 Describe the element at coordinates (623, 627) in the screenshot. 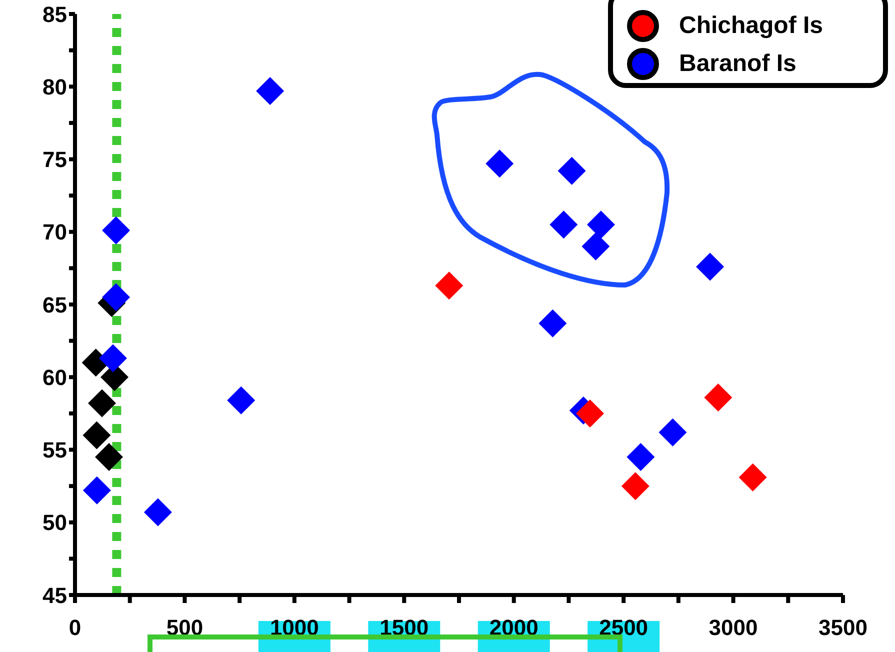

I see `x-tick-label: 2500` at that location.